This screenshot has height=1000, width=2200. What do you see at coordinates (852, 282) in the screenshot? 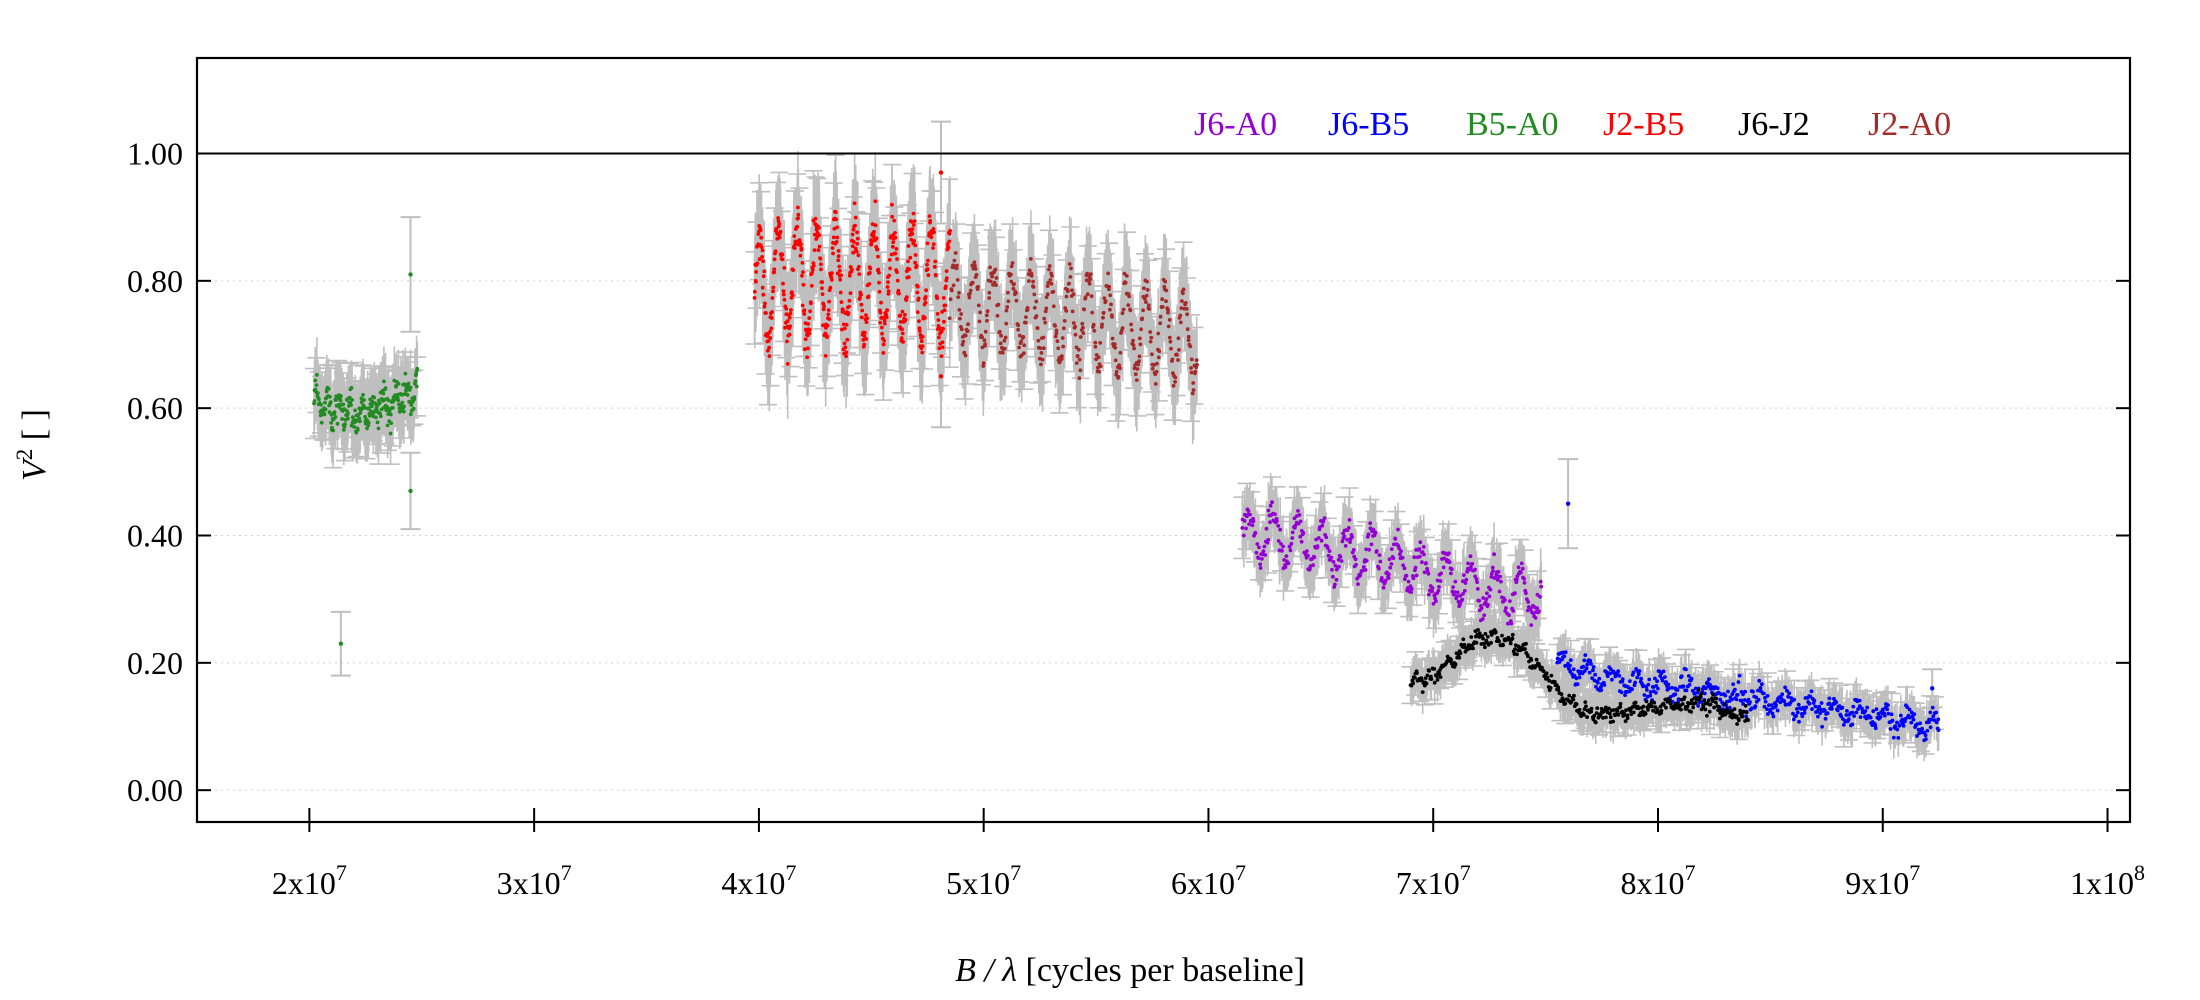
I see `series-j2-b5` at bounding box center [852, 282].